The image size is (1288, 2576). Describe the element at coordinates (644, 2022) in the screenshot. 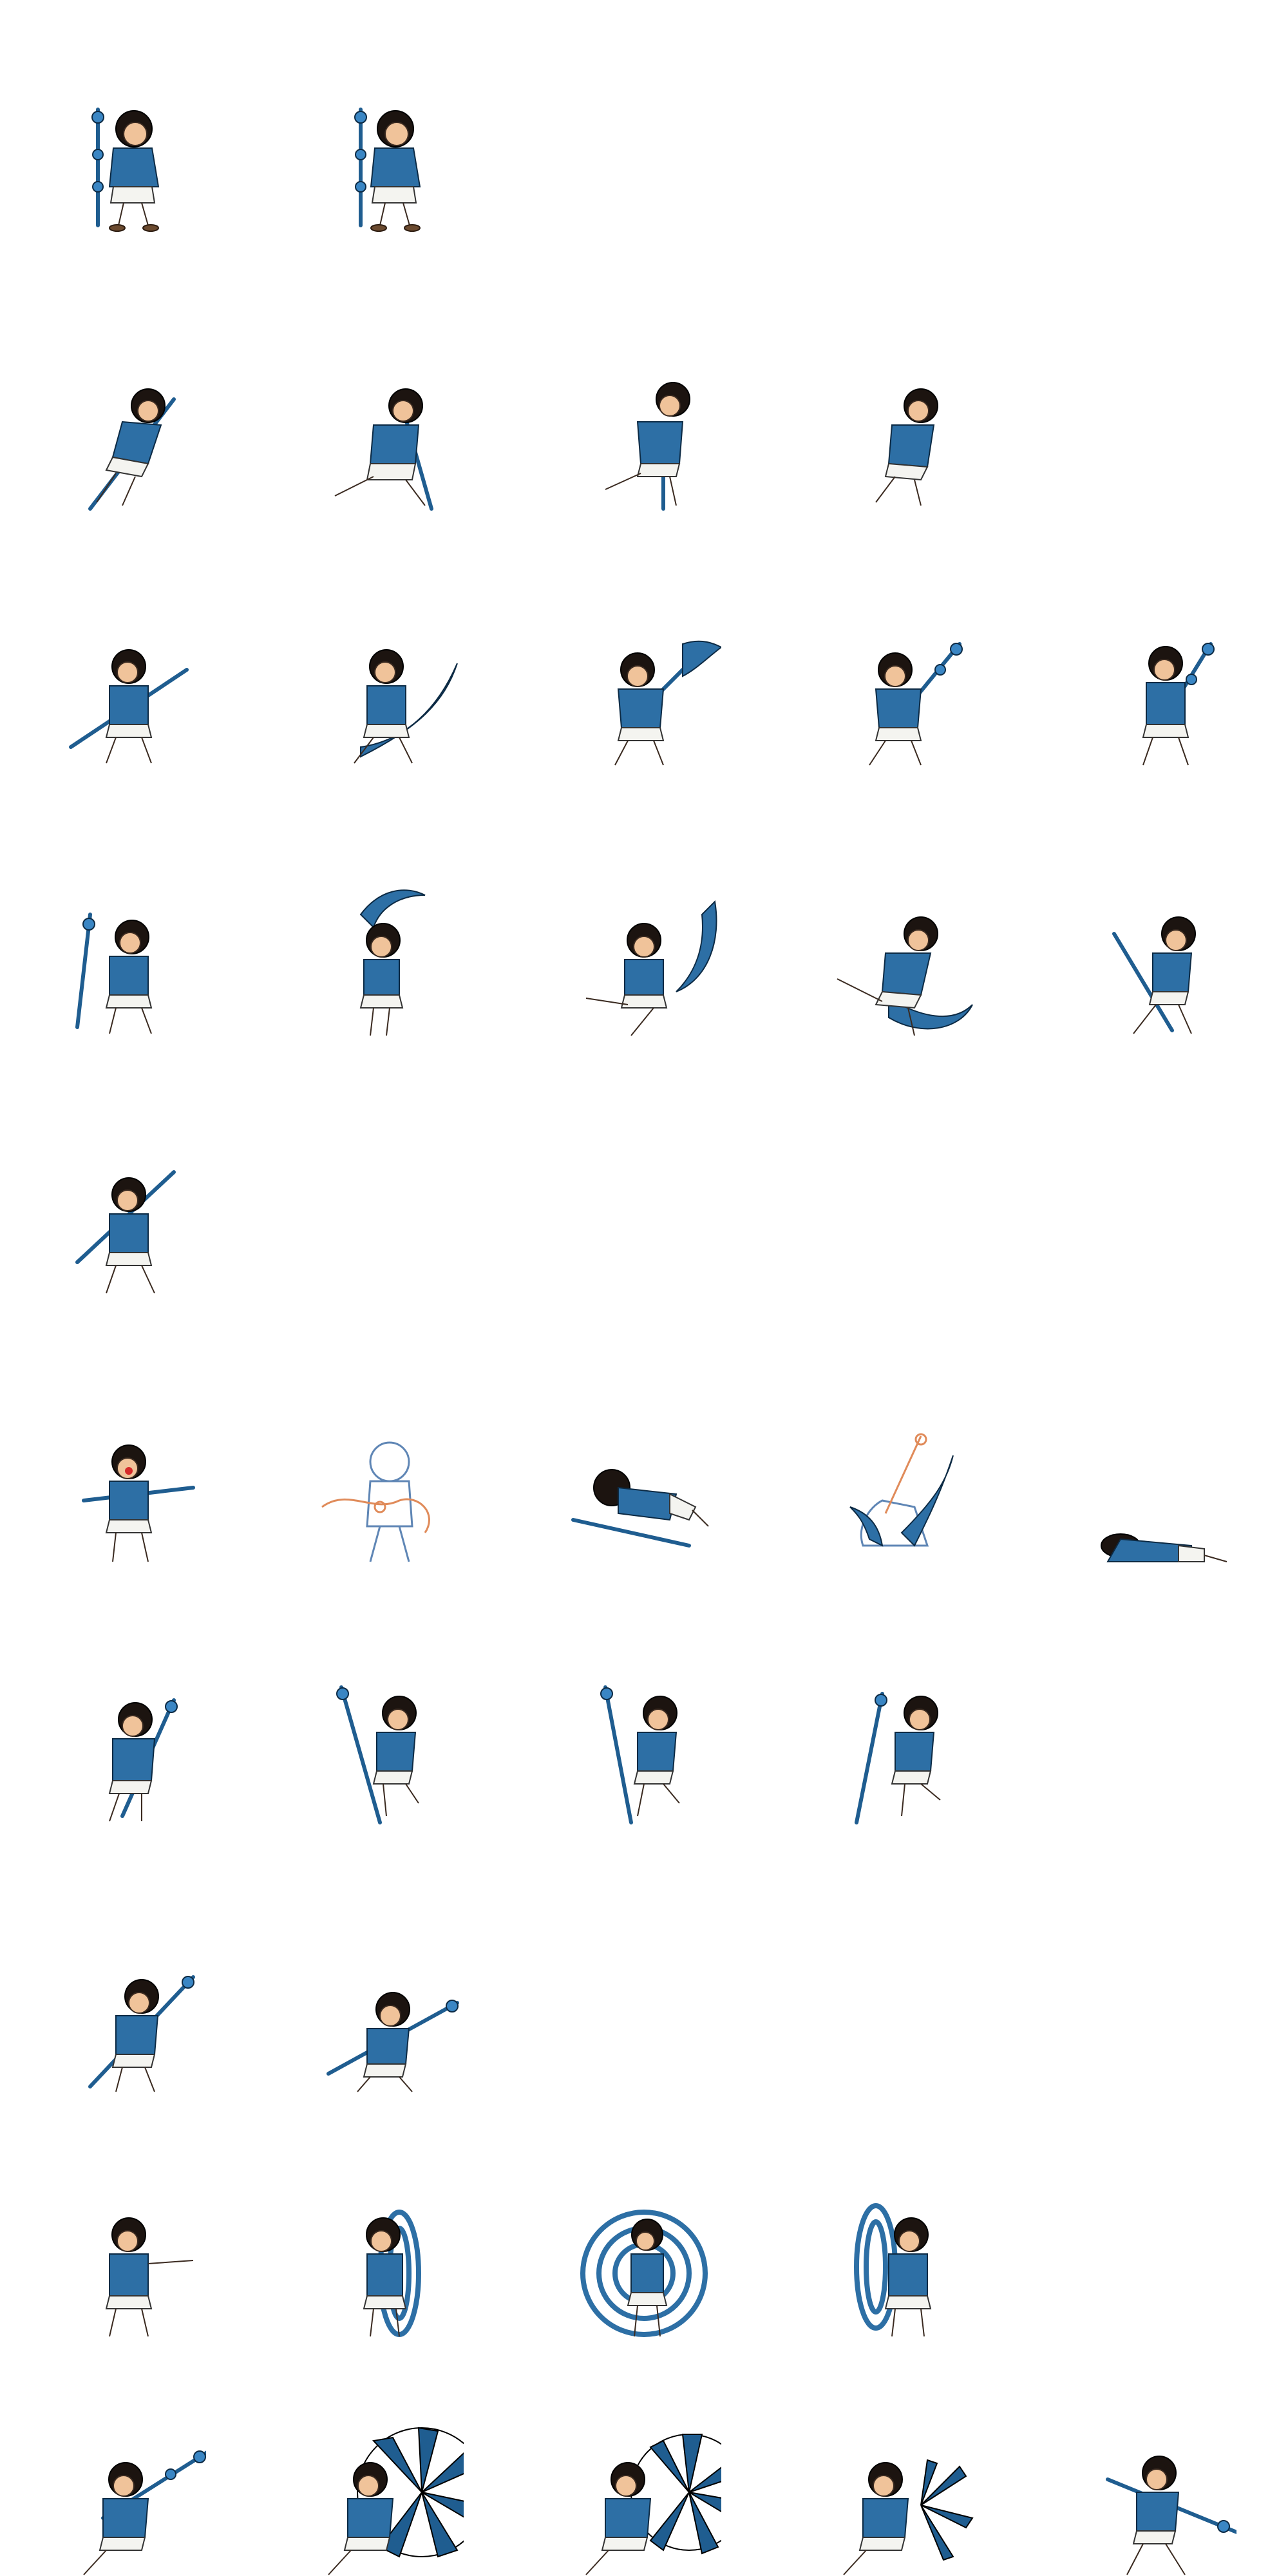

I see `sprite-row-crouch-attack` at that location.